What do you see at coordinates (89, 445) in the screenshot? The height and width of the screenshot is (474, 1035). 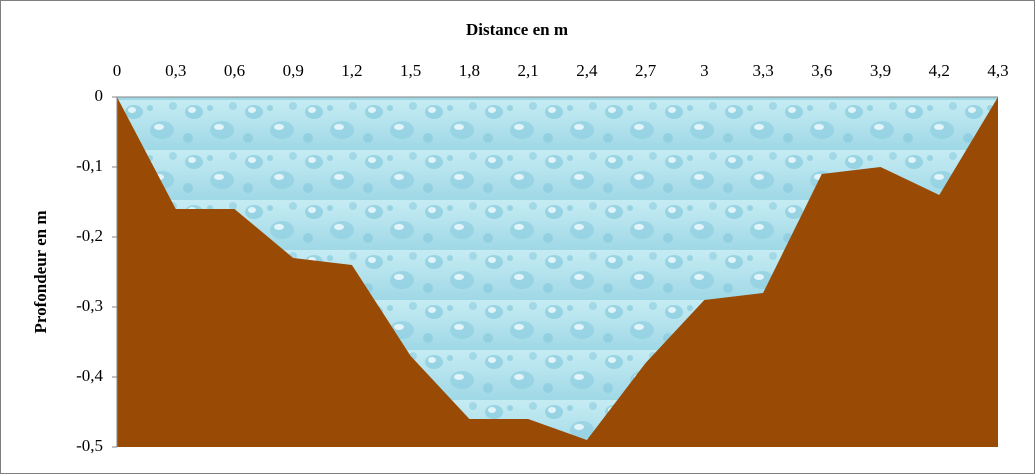 I see `y-tick-label: -0,5` at bounding box center [89, 445].